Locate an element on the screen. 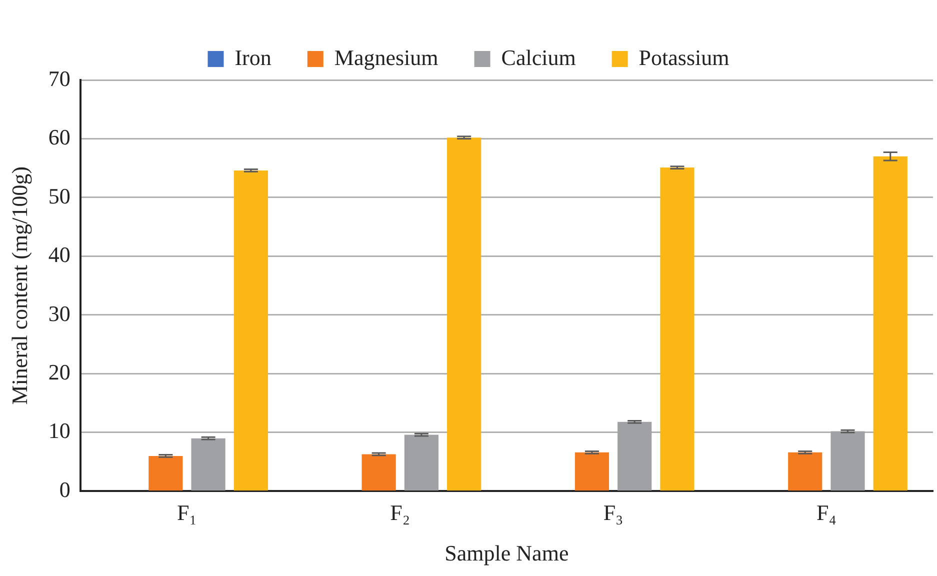 The height and width of the screenshot is (576, 937). y-tick-label: 60 is located at coordinates (59, 137).